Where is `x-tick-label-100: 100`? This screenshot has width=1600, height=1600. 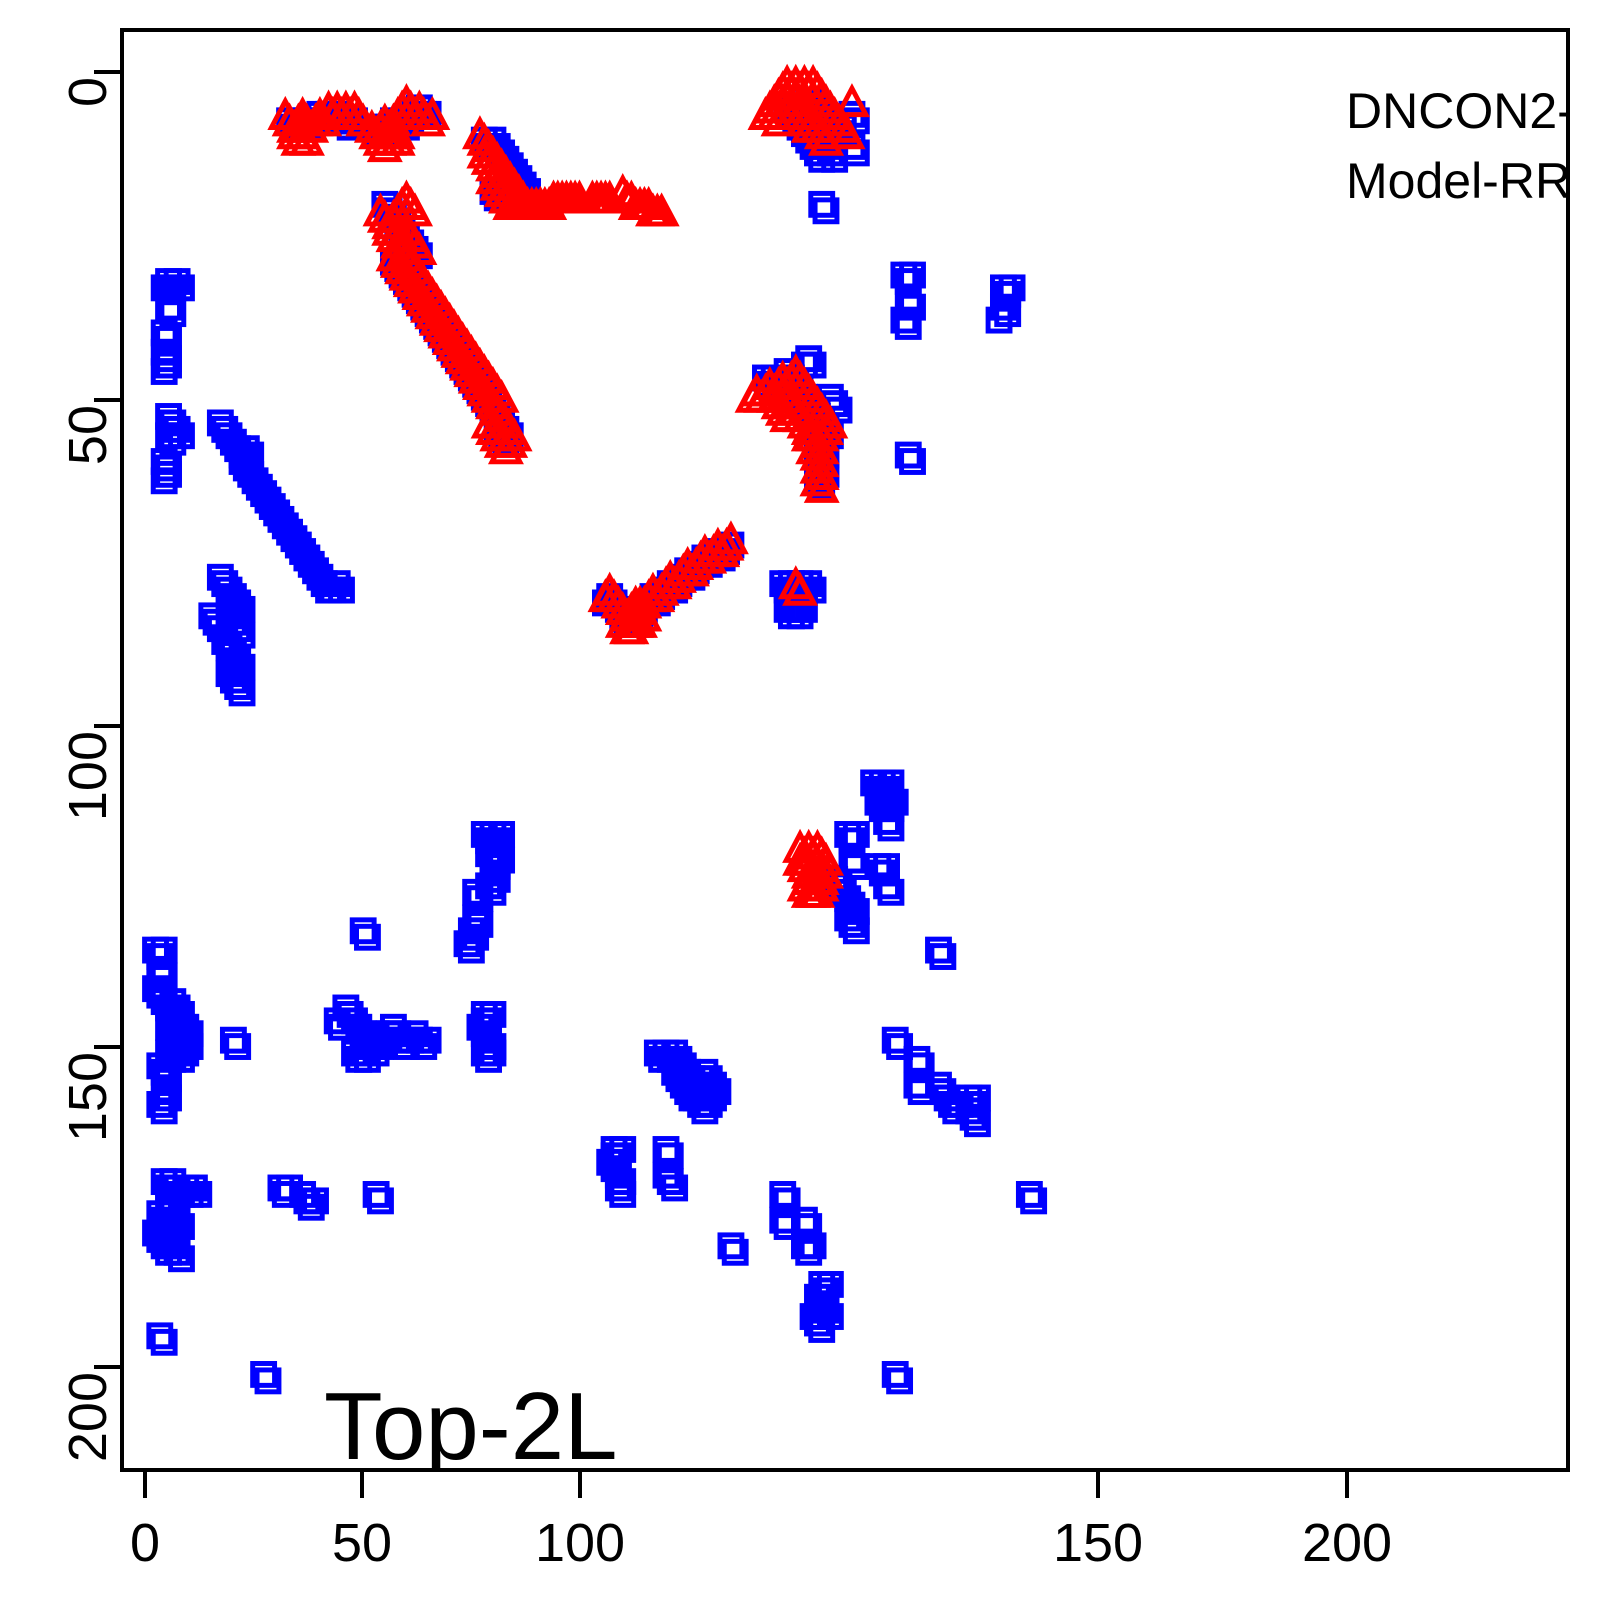 x-tick-label-100: 100 is located at coordinates (580, 1543).